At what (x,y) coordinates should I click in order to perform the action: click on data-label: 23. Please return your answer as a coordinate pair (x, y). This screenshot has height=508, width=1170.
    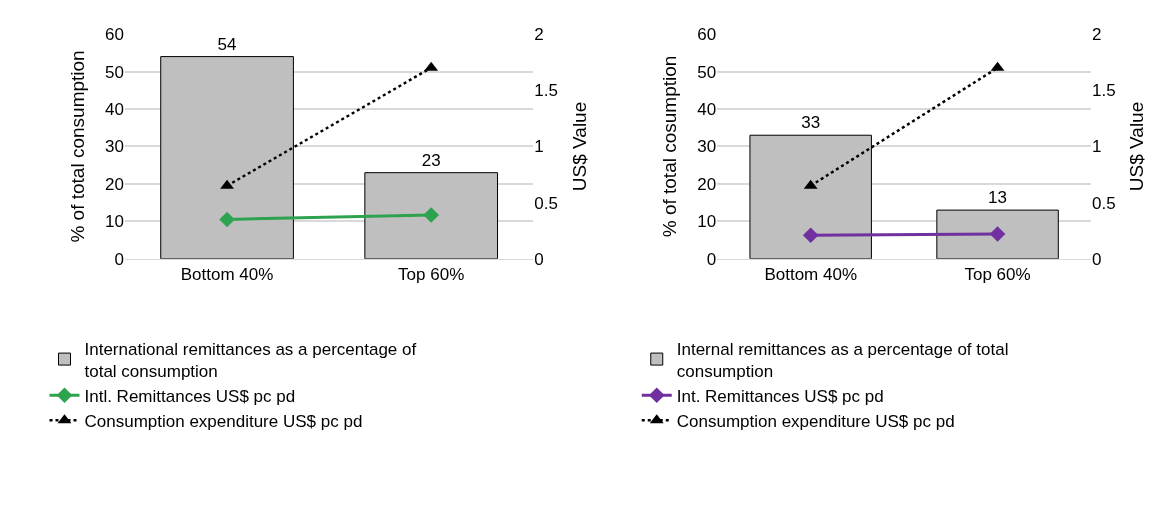
    Looking at the image, I should click on (431, 160).